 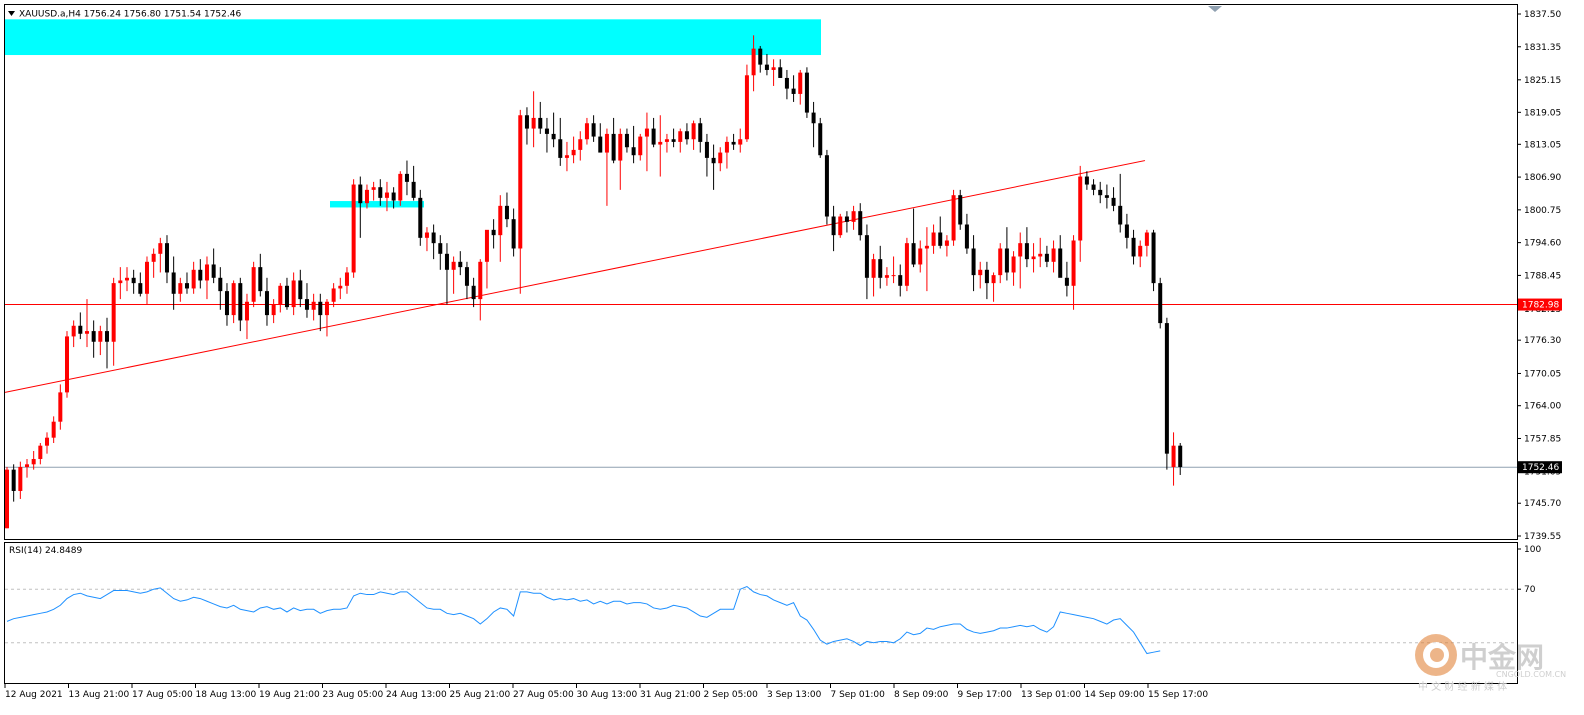 What do you see at coordinates (1215, 9) in the screenshot?
I see `shift-marker-icon` at bounding box center [1215, 9].